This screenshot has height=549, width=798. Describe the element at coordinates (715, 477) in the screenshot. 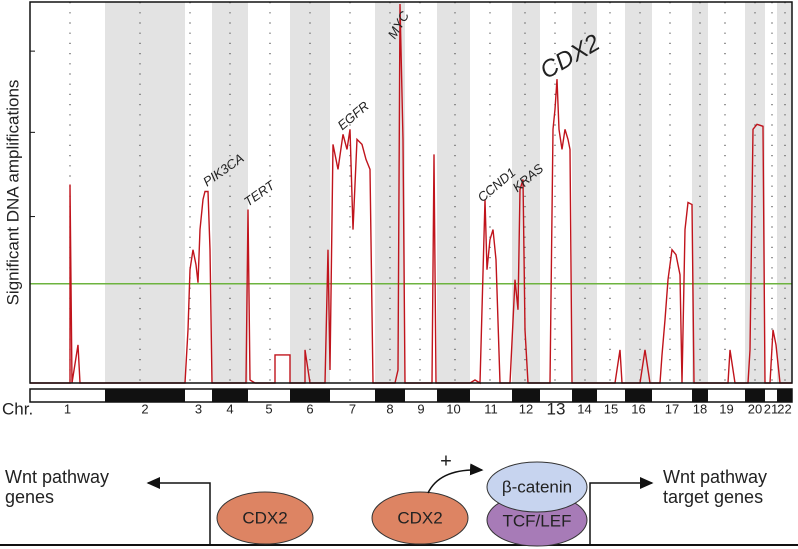

I see `right-label: Wnt pathway` at that location.